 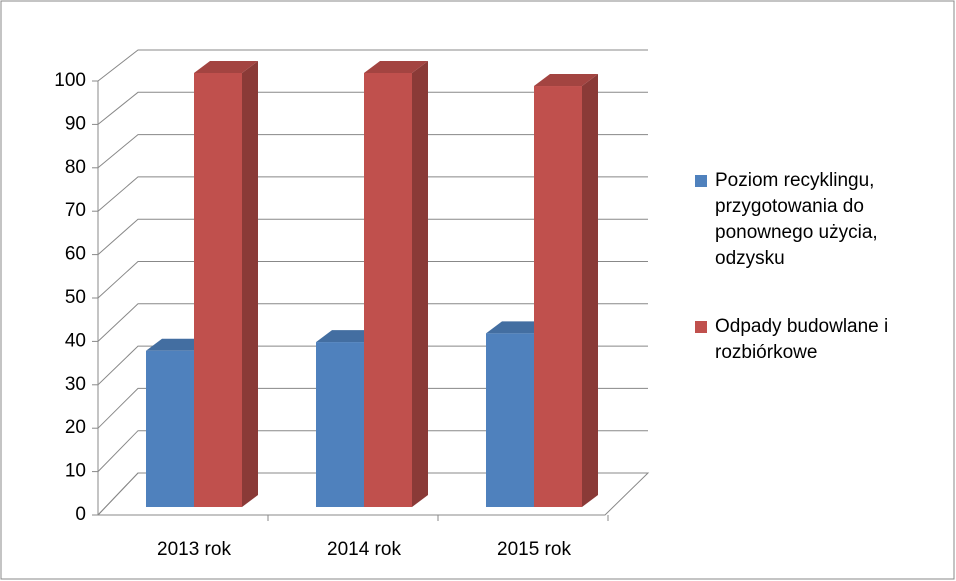 What do you see at coordinates (75, 340) in the screenshot?
I see `y-tick-label: 40` at bounding box center [75, 340].